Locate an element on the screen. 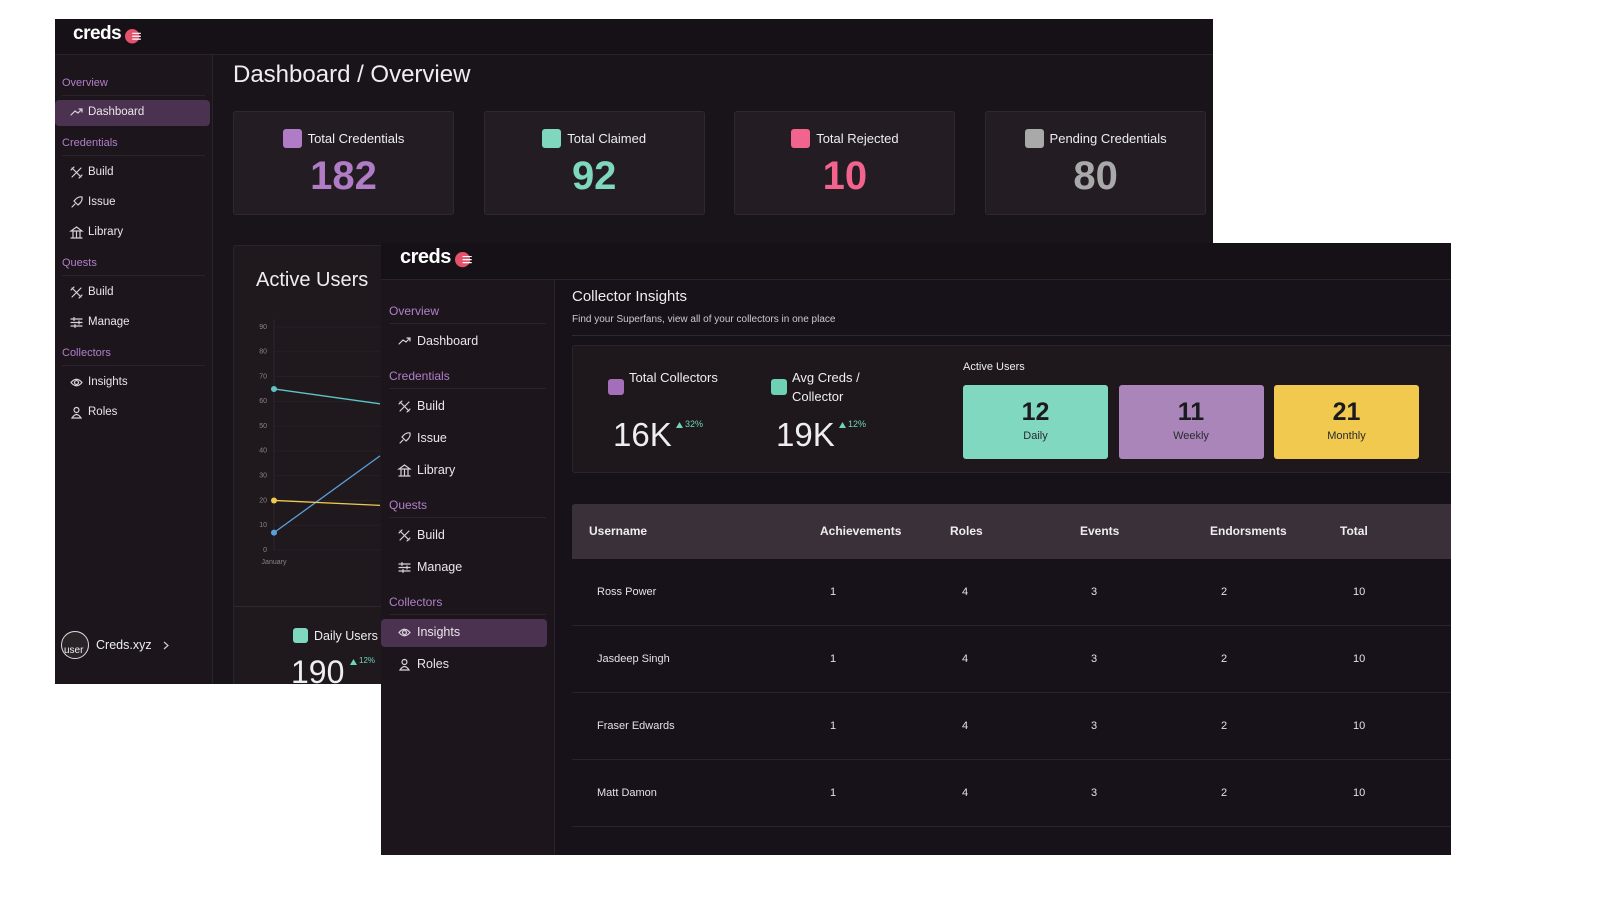  stat-value: 92 is located at coordinates (594, 176).